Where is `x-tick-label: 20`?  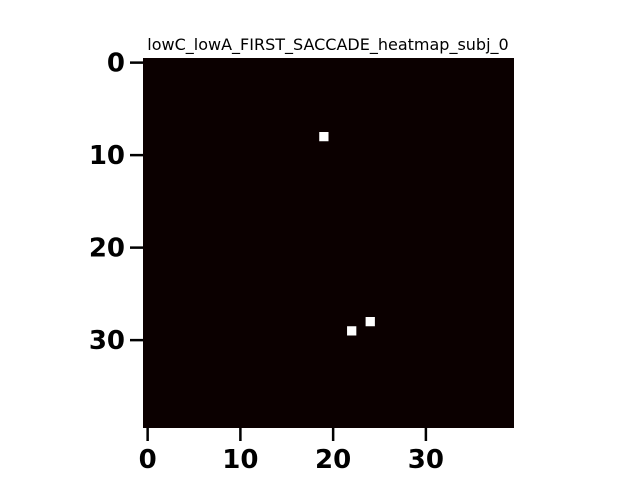
x-tick-label: 20 is located at coordinates (333, 460).